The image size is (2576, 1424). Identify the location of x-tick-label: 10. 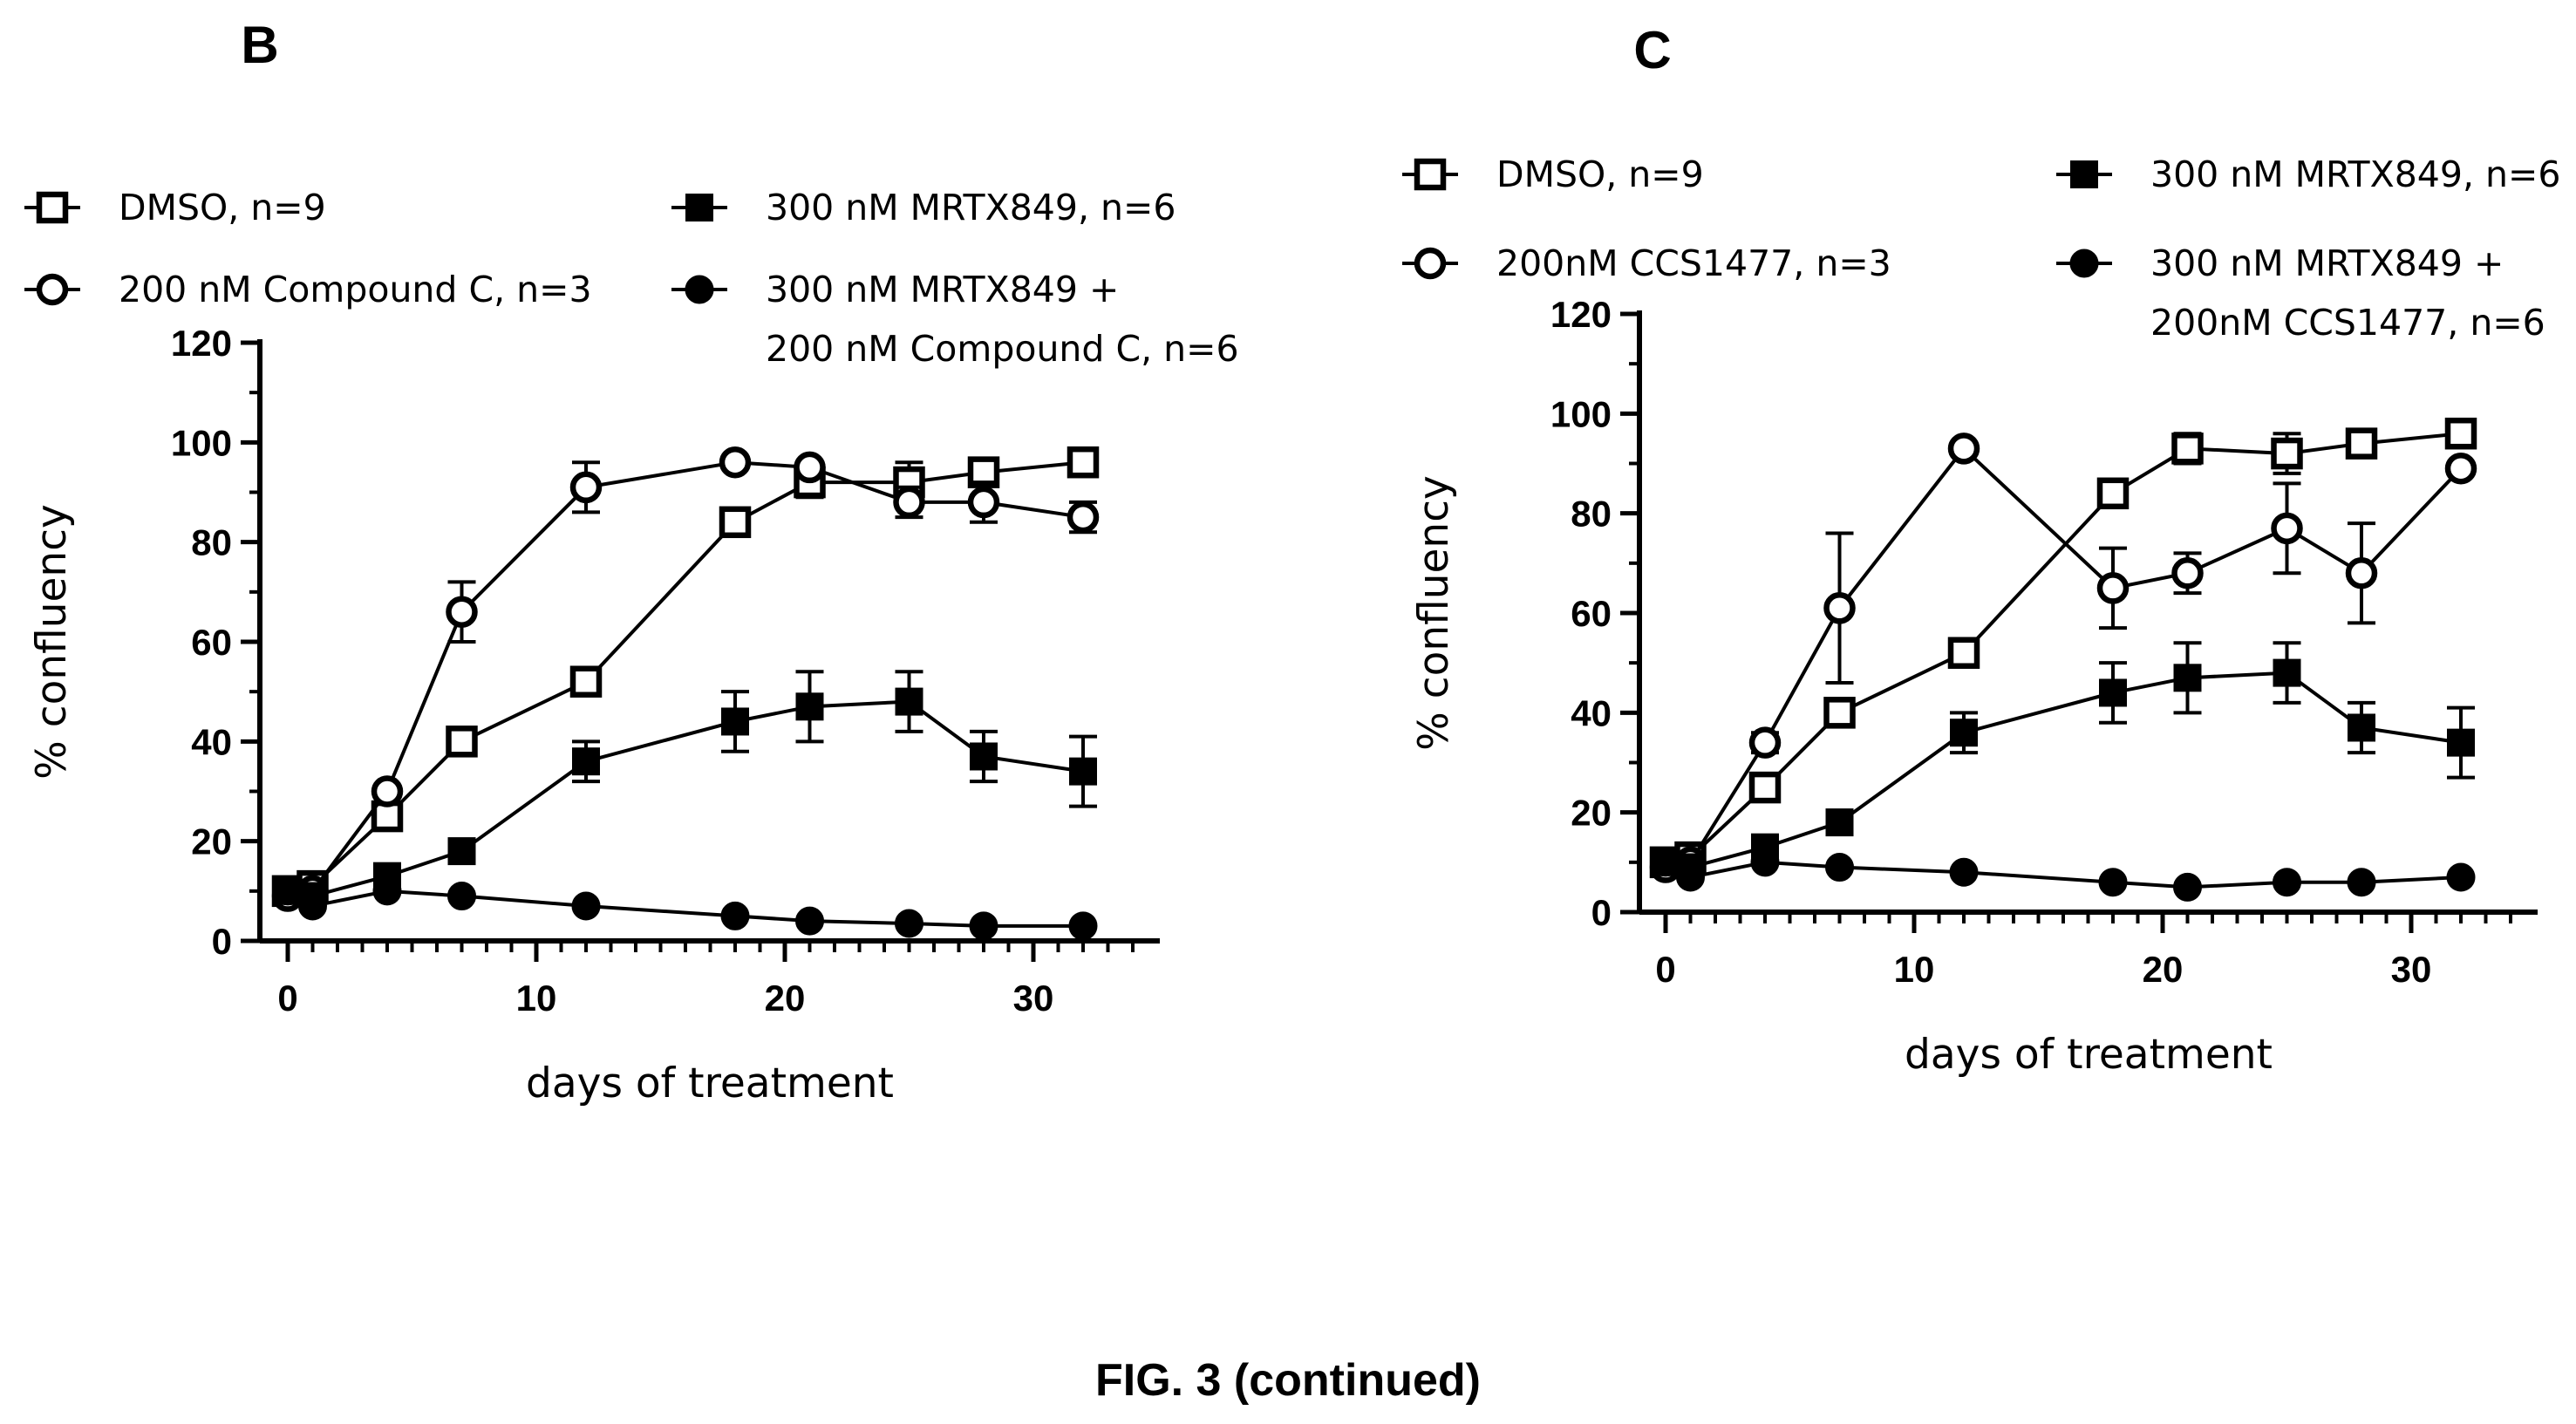
(536, 999).